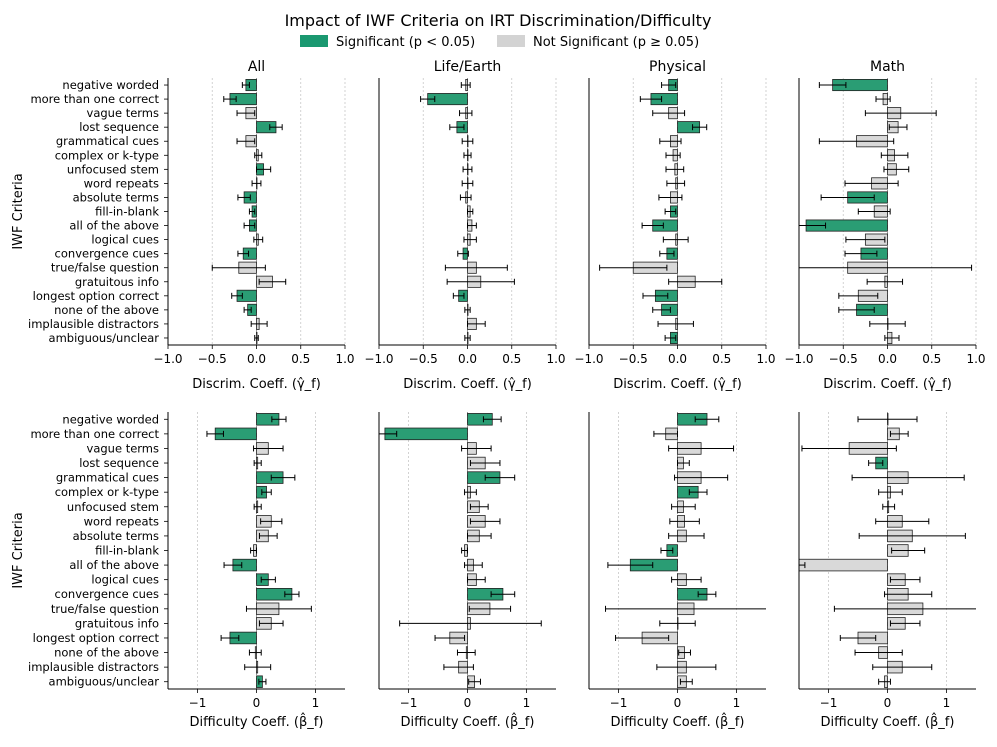 The width and height of the screenshot is (997, 747). Describe the element at coordinates (468, 67) in the screenshot. I see `panel-title: Life/Earth` at that location.